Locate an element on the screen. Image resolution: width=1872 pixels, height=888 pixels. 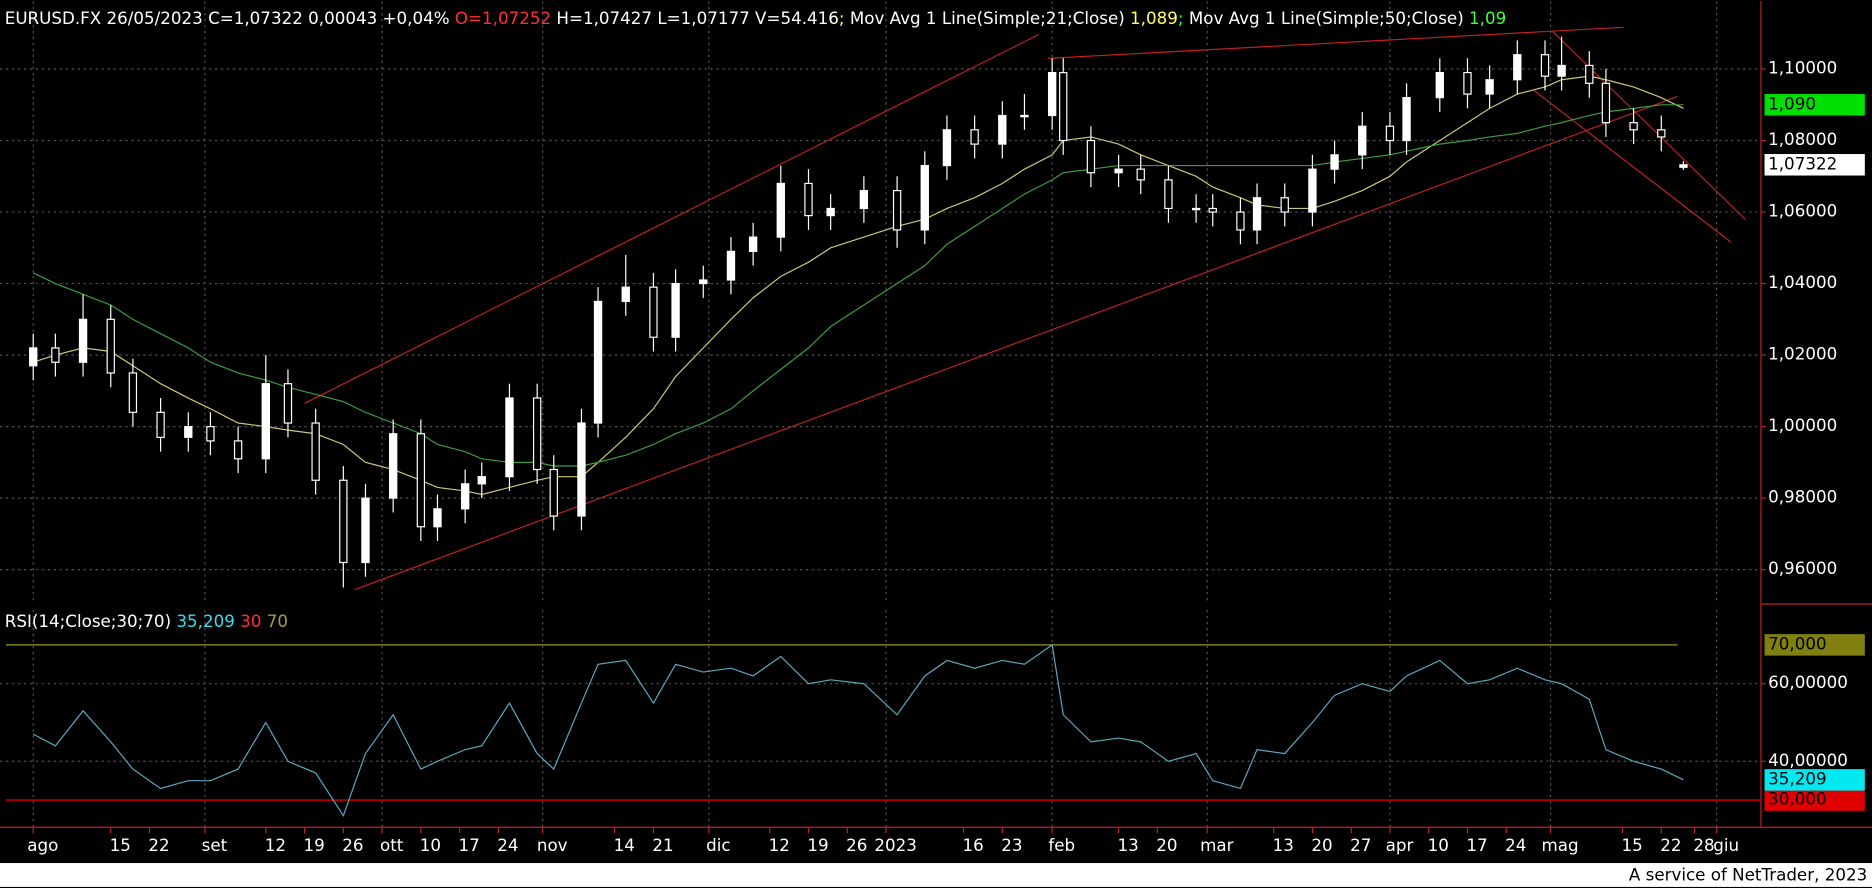
header-part: 1,09 is located at coordinates (1487, 17).